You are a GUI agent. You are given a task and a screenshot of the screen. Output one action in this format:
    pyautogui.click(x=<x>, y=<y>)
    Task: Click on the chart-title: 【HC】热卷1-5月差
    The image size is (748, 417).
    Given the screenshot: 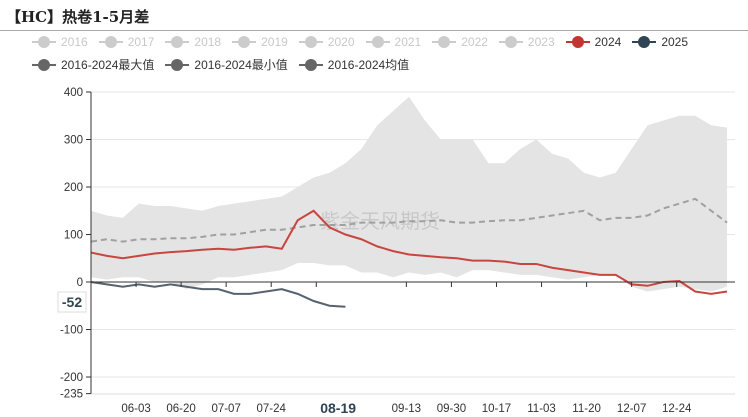 What is the action you would take?
    pyautogui.click(x=78, y=17)
    